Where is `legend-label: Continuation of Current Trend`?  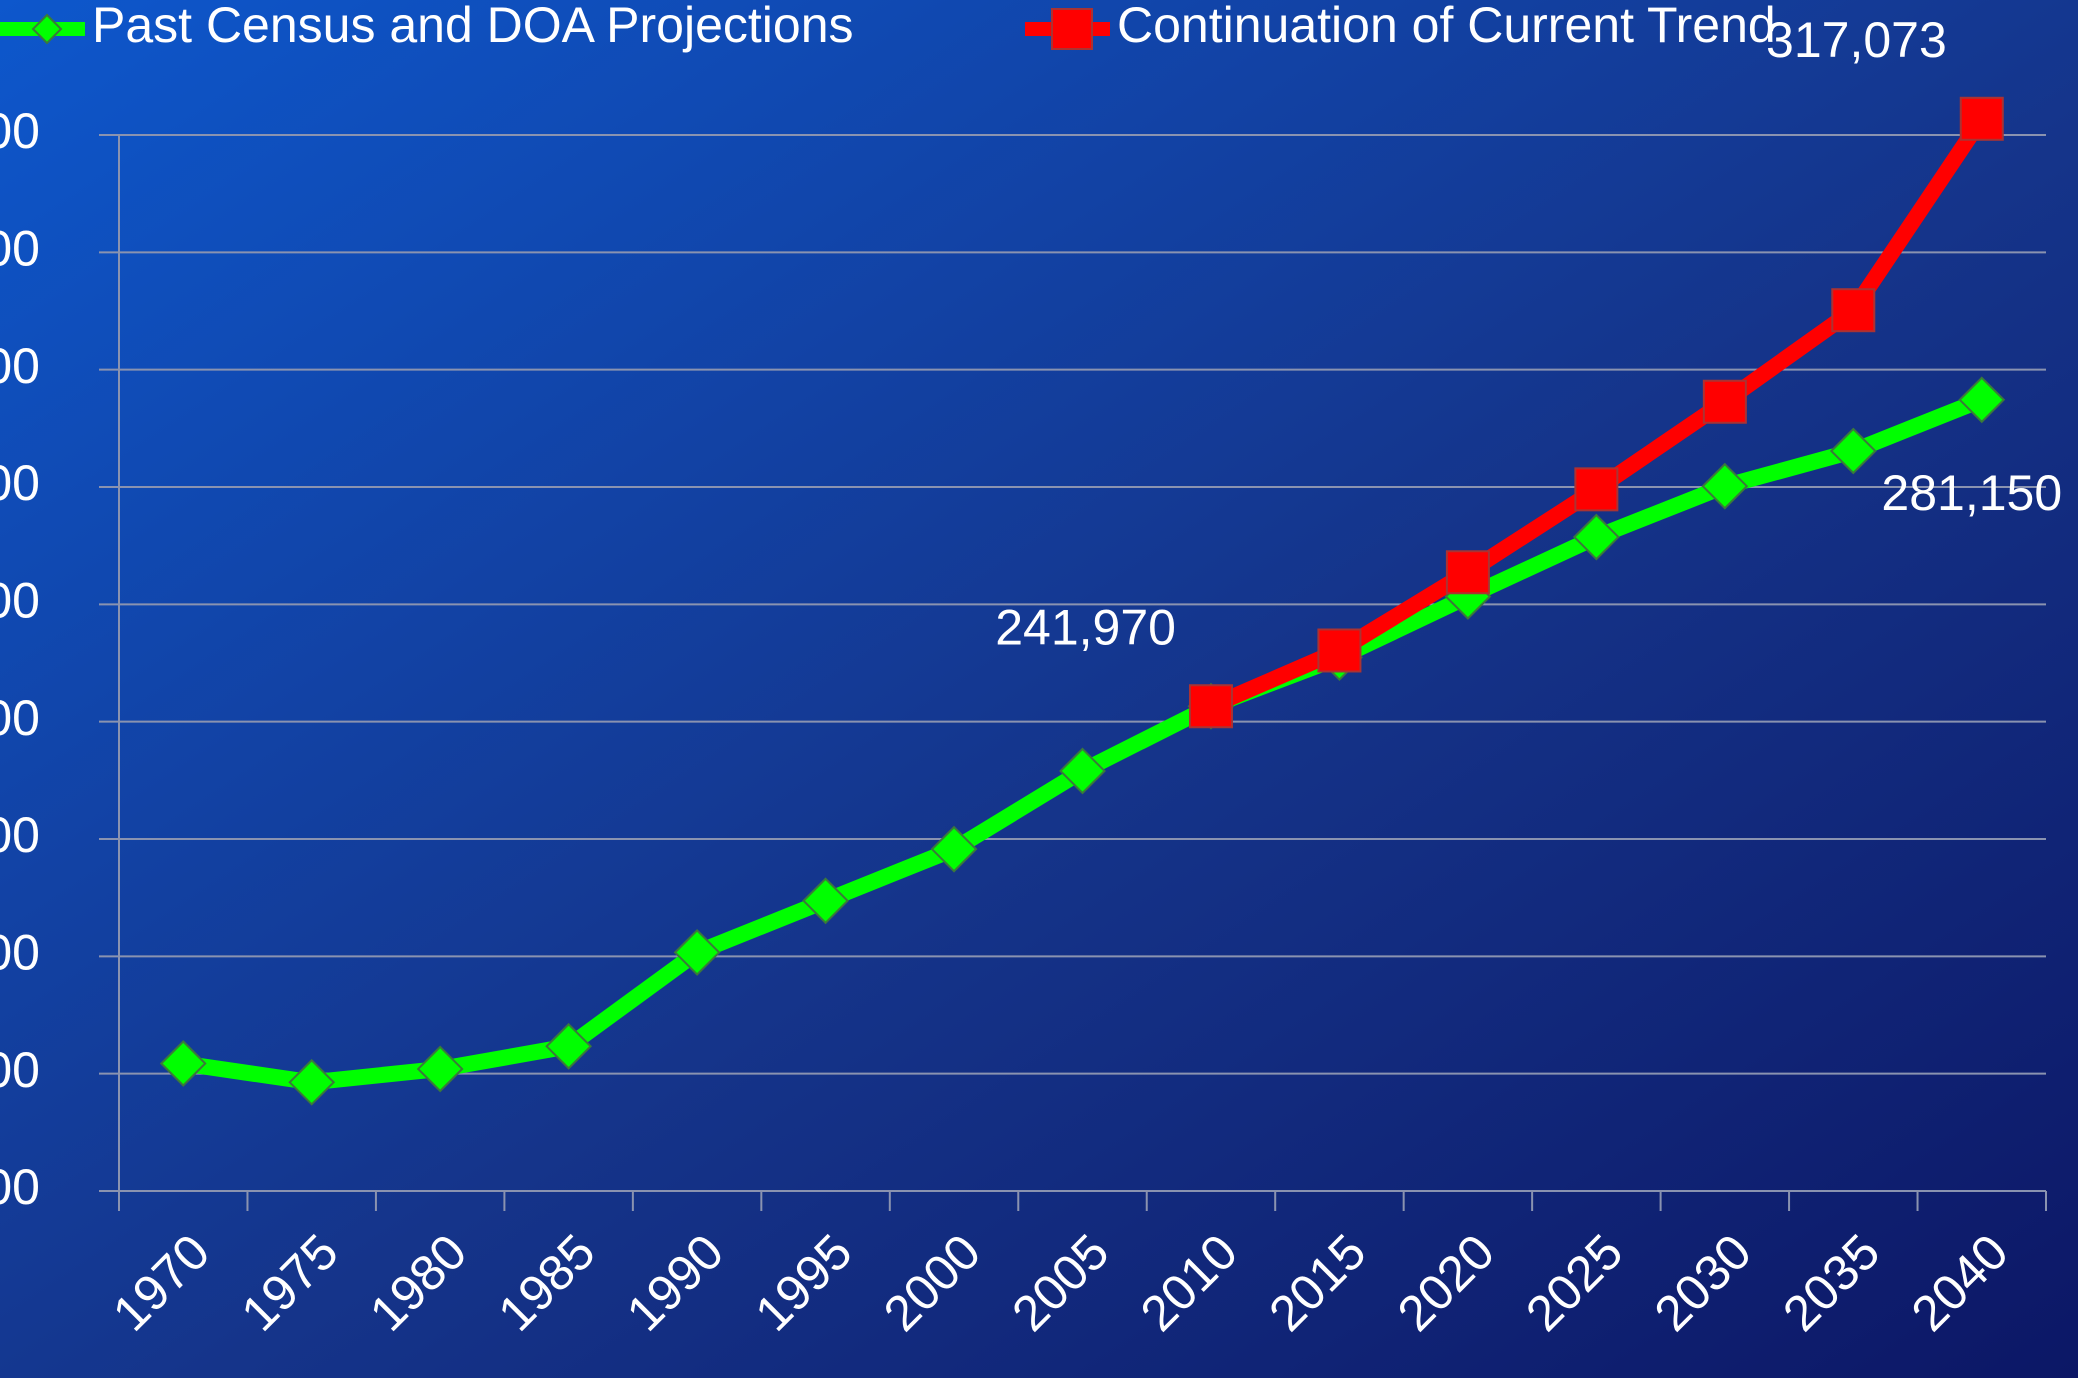
legend-label: Continuation of Current Trend is located at coordinates (1446, 26).